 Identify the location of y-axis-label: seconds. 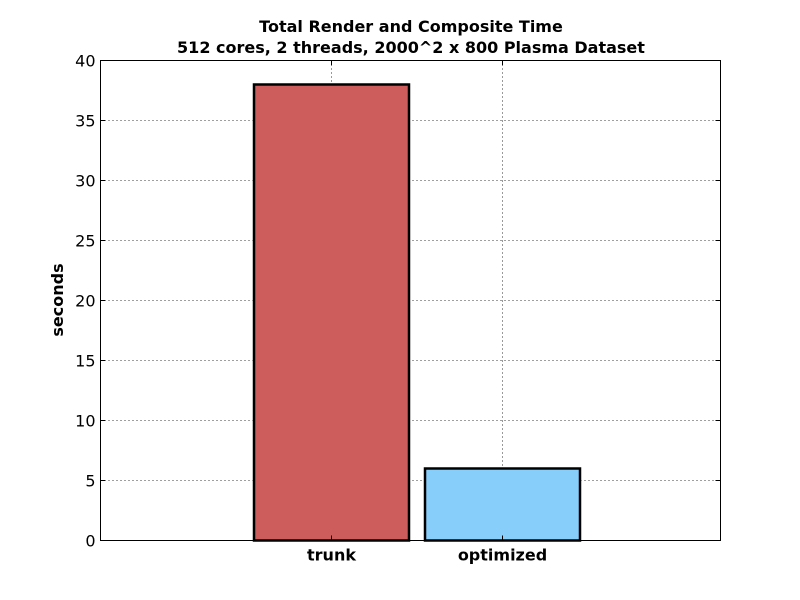
(57, 299).